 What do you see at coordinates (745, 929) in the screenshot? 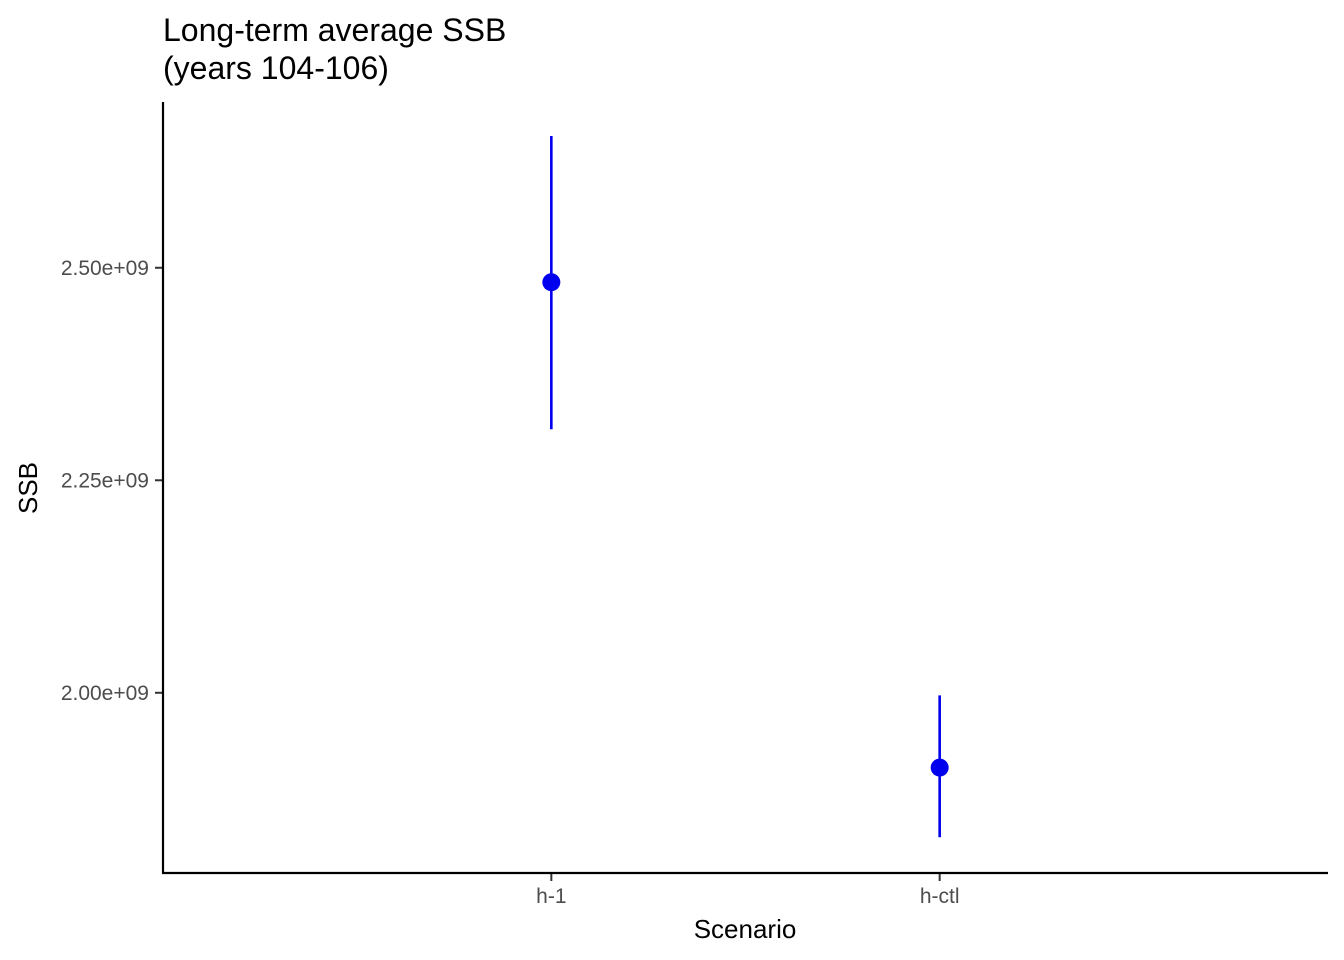
I see `x-axis-title: Scenario` at bounding box center [745, 929].